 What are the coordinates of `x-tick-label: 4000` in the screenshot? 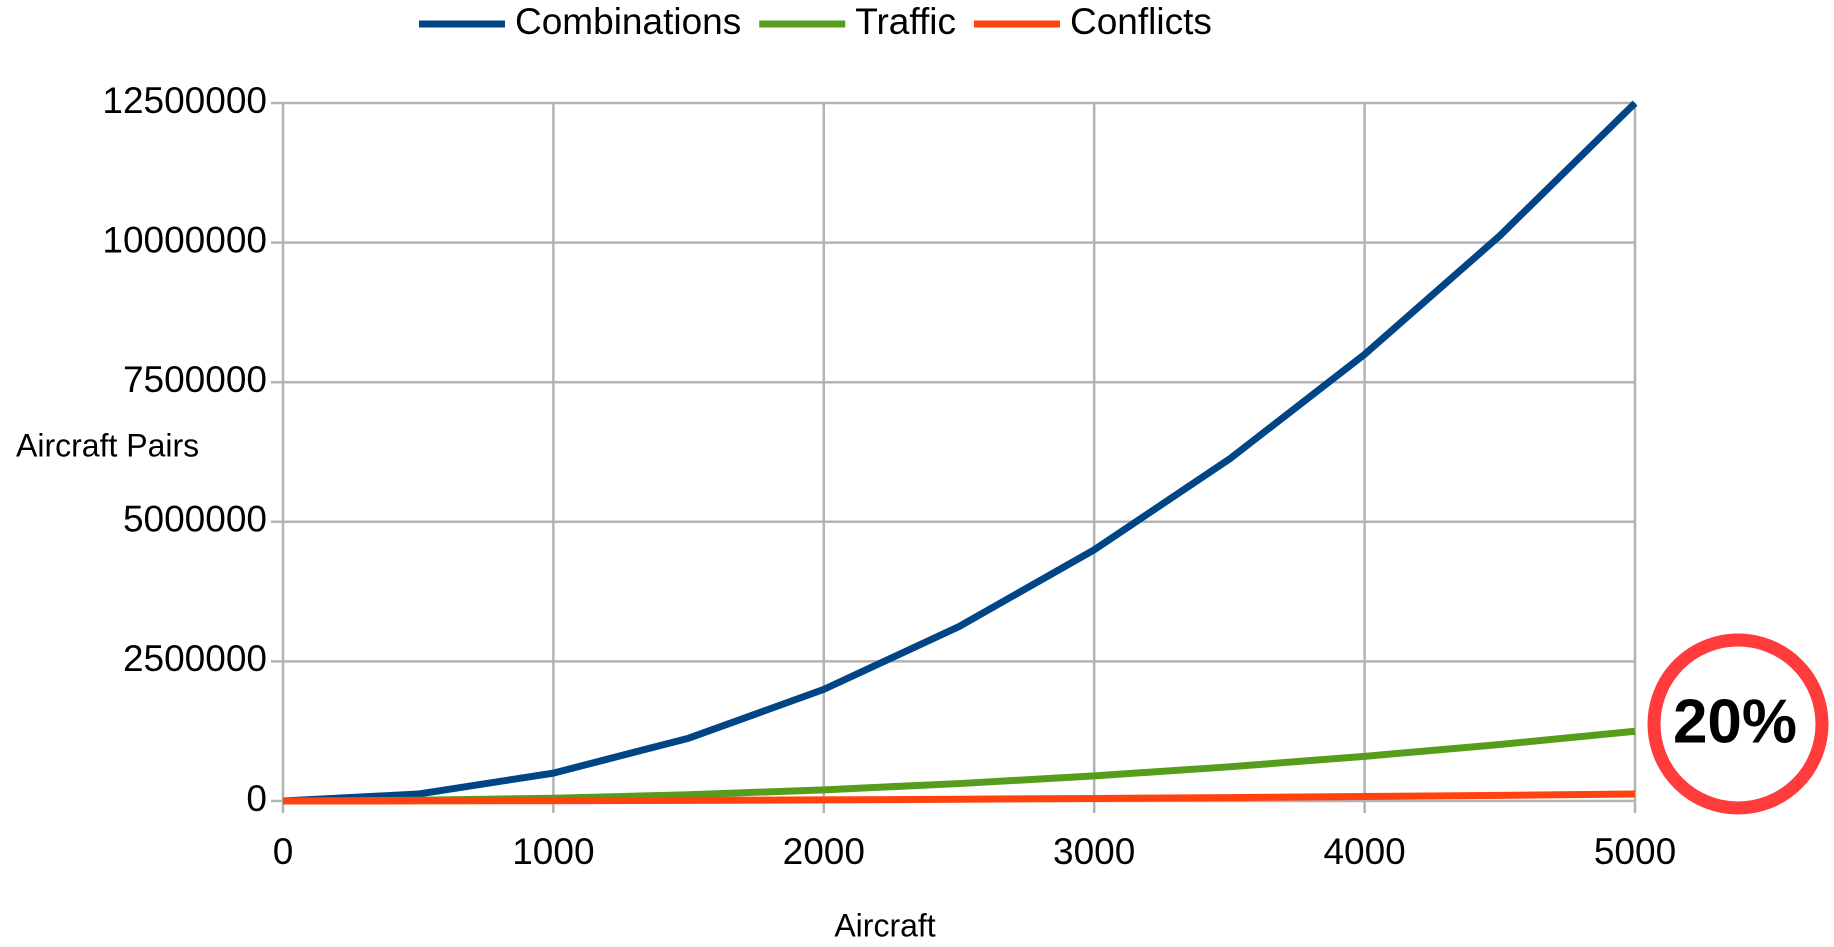 It's located at (1364, 851).